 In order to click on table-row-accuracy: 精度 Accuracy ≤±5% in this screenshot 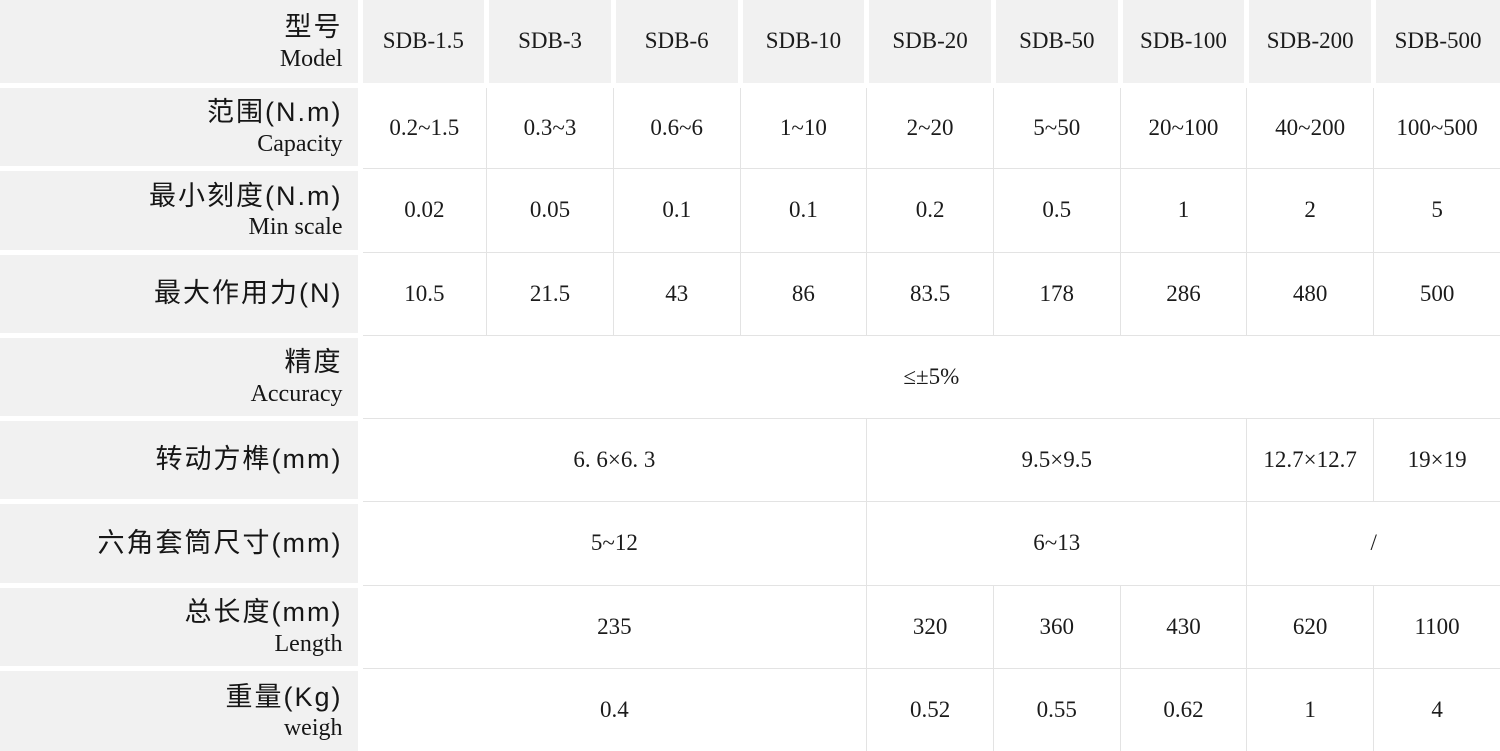, I will do `click(750, 376)`.